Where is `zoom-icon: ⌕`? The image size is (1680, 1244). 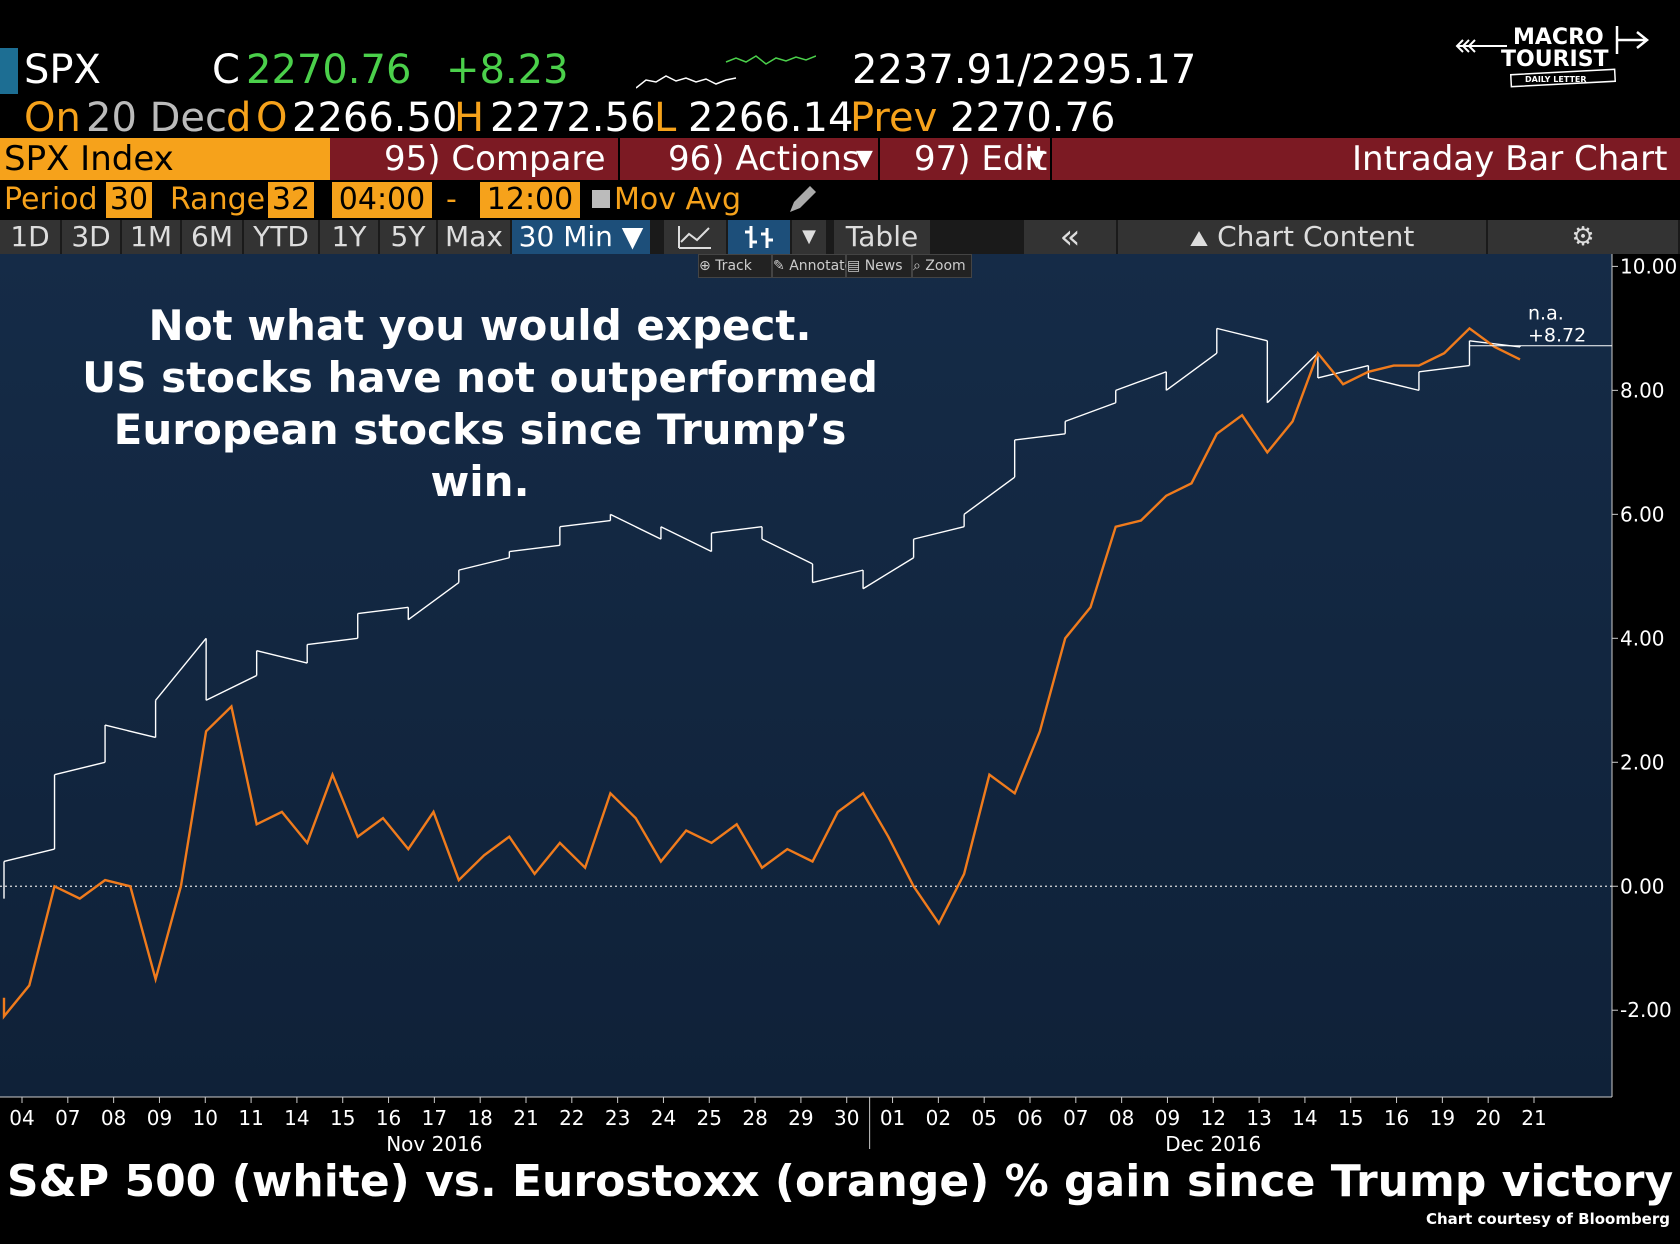
zoom-icon: ⌕ is located at coordinates (919, 266).